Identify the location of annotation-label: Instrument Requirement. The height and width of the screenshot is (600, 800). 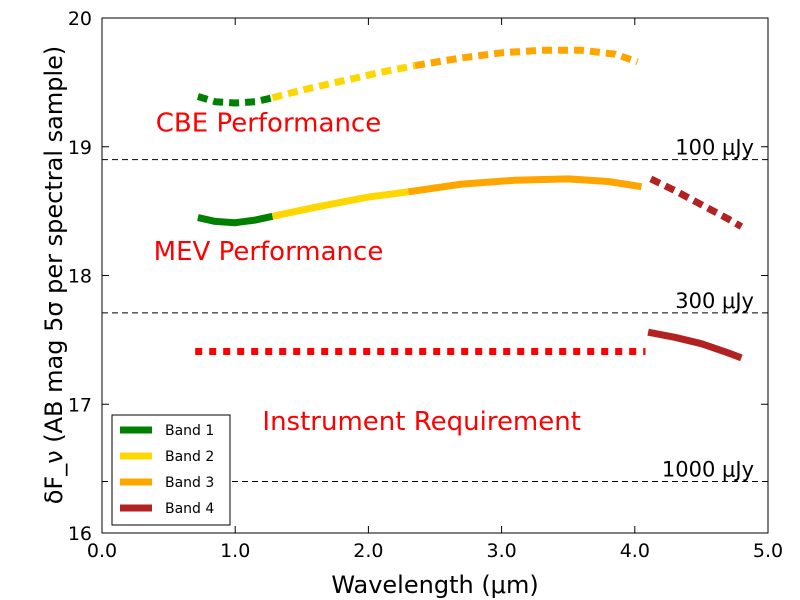
(421, 422).